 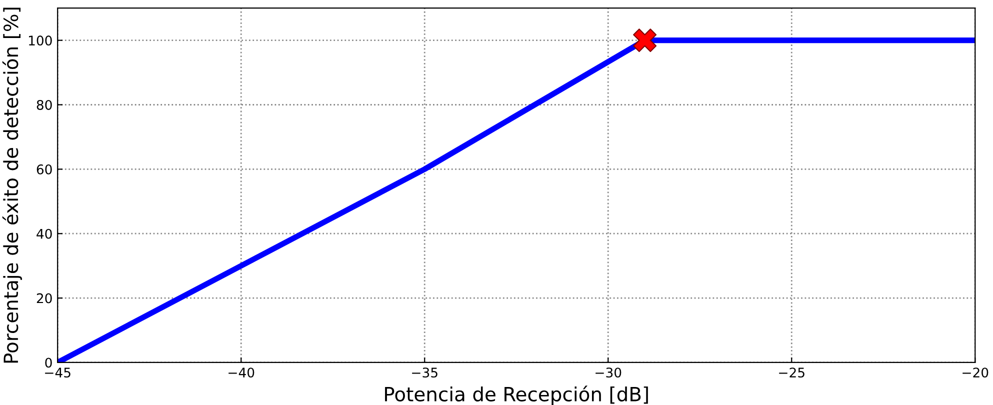 I want to click on y-tick-label: 100, so click(x=40, y=41).